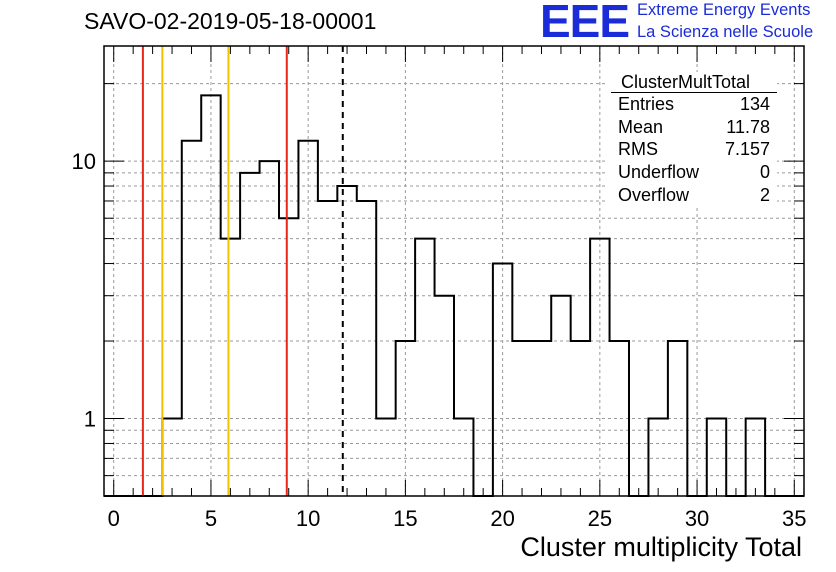  I want to click on x-tick-label: 0, so click(114, 518).